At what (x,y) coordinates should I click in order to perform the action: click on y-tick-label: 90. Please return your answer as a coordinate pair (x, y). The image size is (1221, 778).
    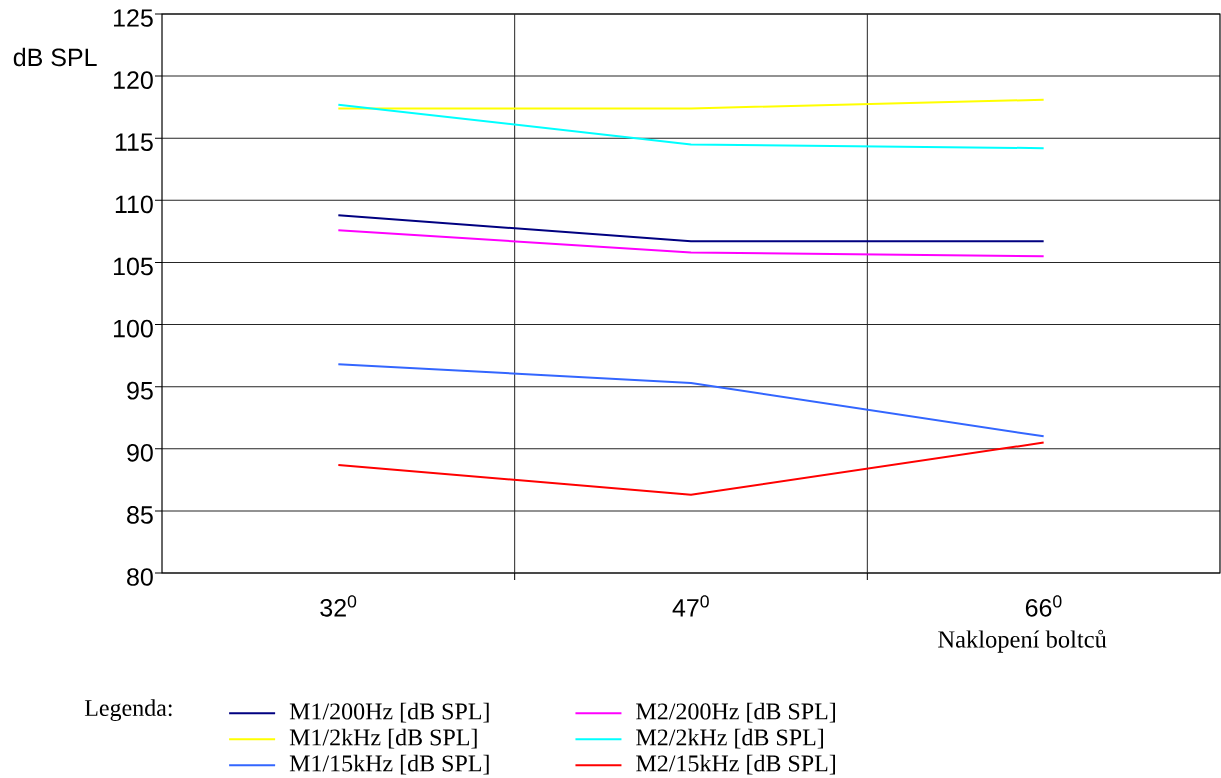
    Looking at the image, I should click on (140, 452).